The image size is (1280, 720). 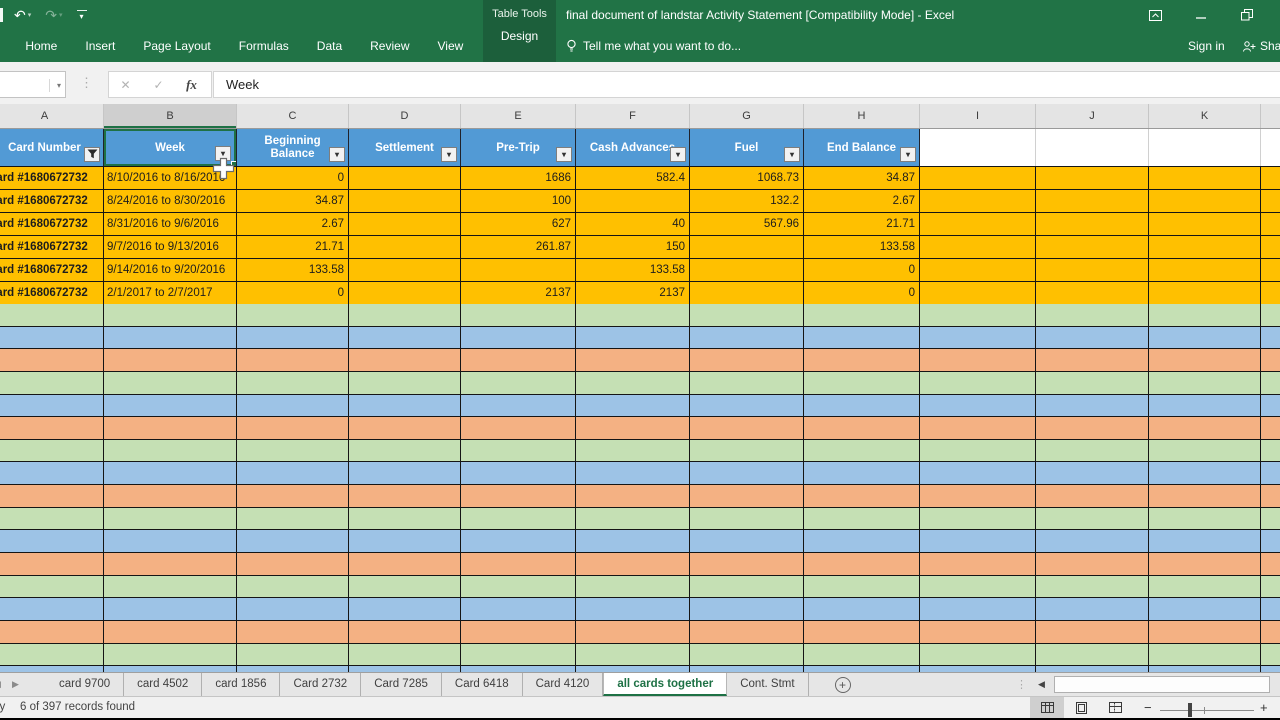 What do you see at coordinates (1041, 684) in the screenshot?
I see `hscroll-left-icon: ◀` at bounding box center [1041, 684].